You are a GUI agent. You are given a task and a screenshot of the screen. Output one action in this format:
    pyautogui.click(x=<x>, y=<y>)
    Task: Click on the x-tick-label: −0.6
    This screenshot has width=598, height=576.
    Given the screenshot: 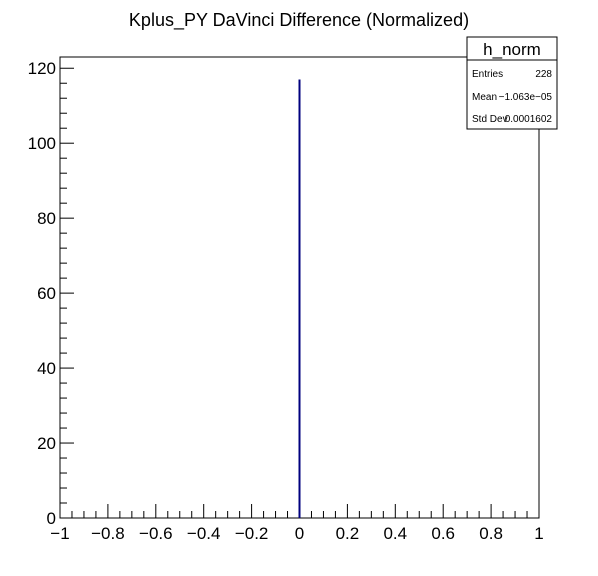 What is the action you would take?
    pyautogui.click(x=156, y=533)
    